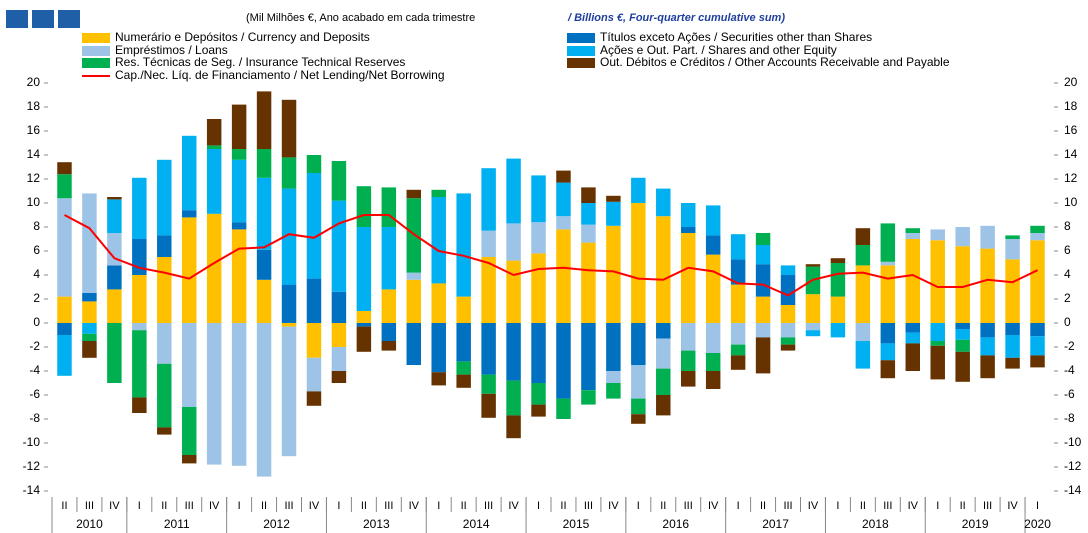 This screenshot has width=1088, height=533. I want to click on y2-tick-label: 4, so click(1067, 274).